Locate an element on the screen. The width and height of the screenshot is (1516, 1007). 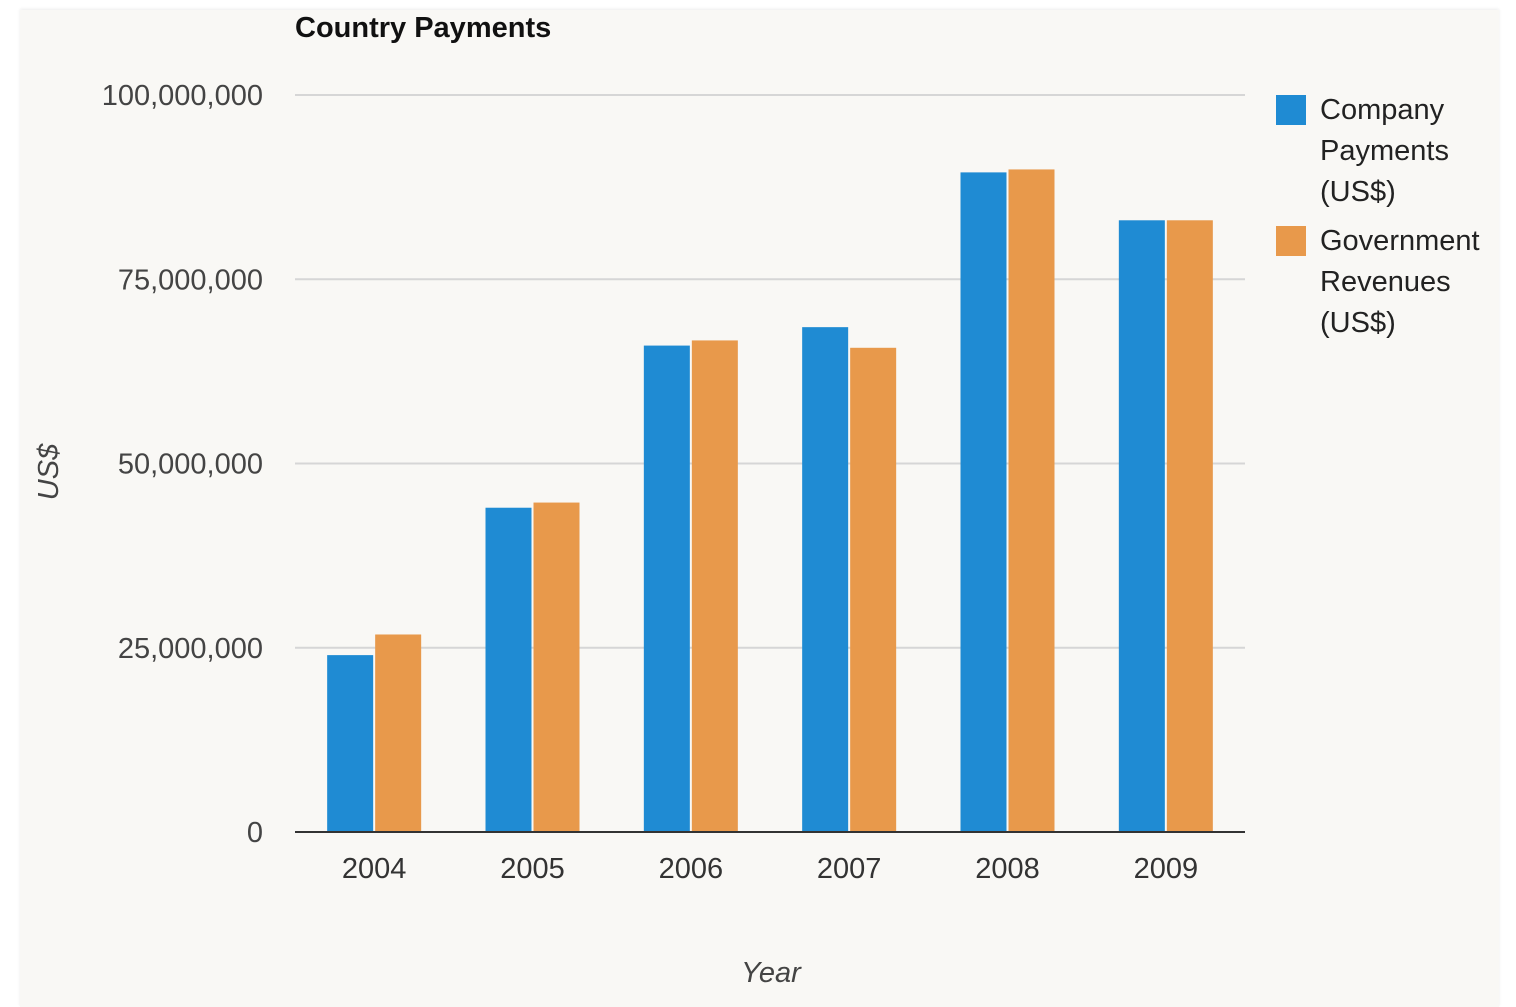
bar-government-revenues-2004 is located at coordinates (398, 733).